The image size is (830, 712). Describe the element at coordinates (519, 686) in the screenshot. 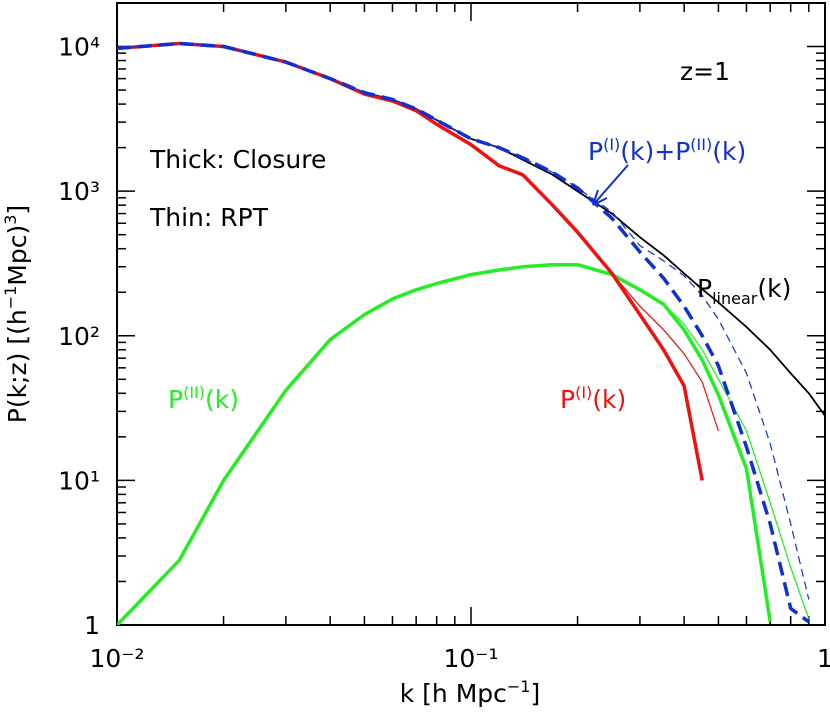

I see `x-axis-label-part: −1` at that location.